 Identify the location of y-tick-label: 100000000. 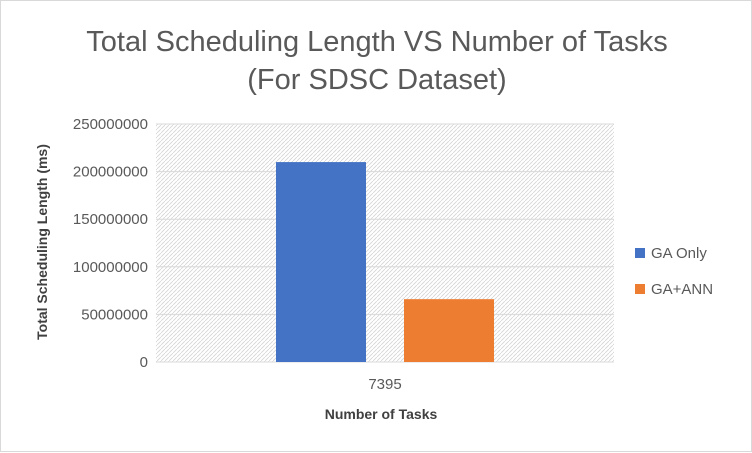
(110, 267).